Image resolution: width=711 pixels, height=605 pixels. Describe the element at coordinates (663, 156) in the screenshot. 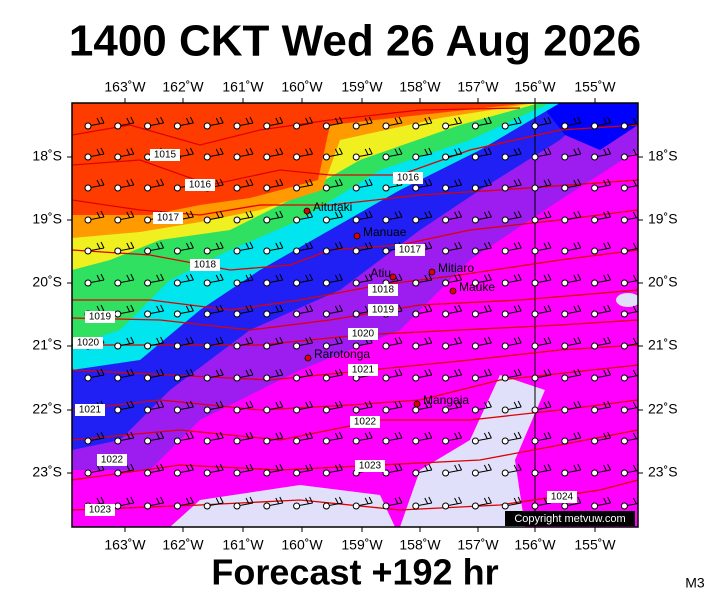

I see `lat-label: 18˚S` at that location.